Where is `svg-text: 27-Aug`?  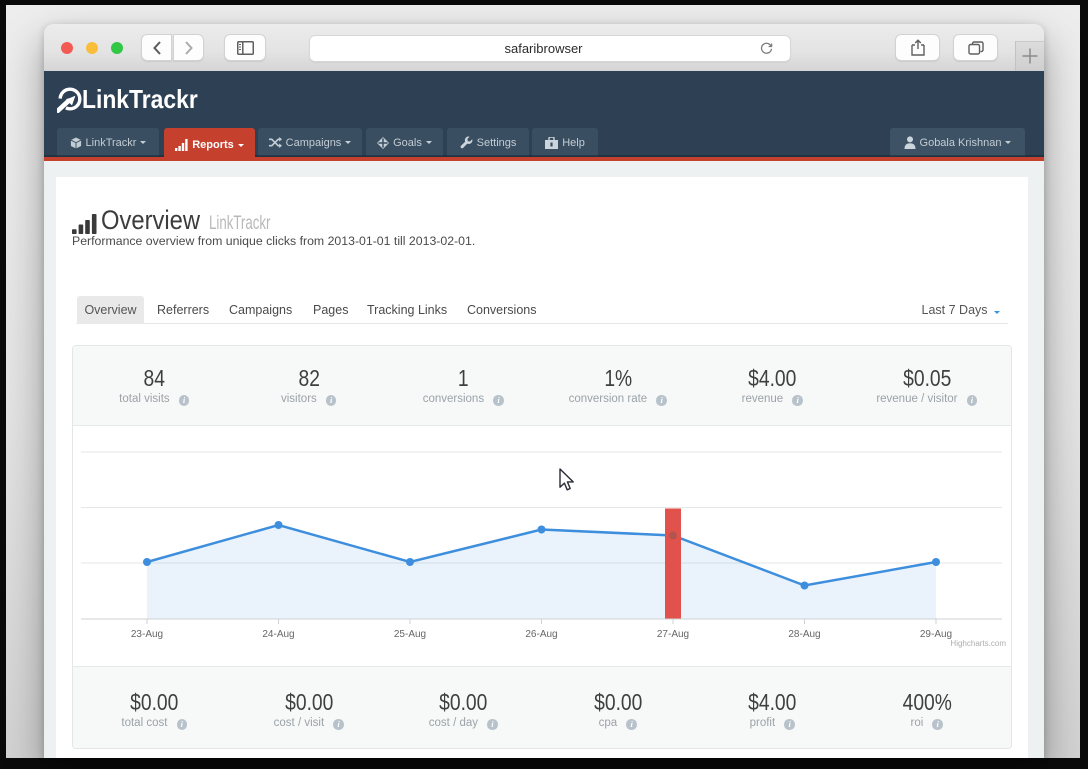 svg-text: 27-Aug is located at coordinates (673, 634).